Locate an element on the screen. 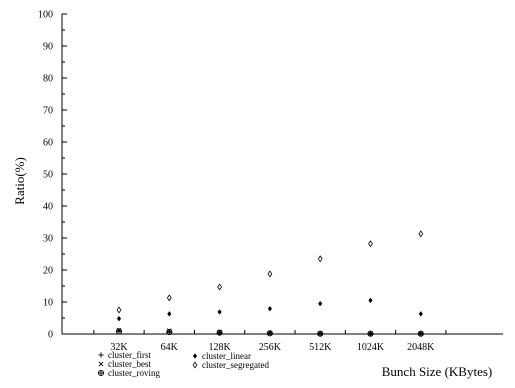 This screenshot has width=515, height=388. y-tick-label: 90 is located at coordinates (48, 47).